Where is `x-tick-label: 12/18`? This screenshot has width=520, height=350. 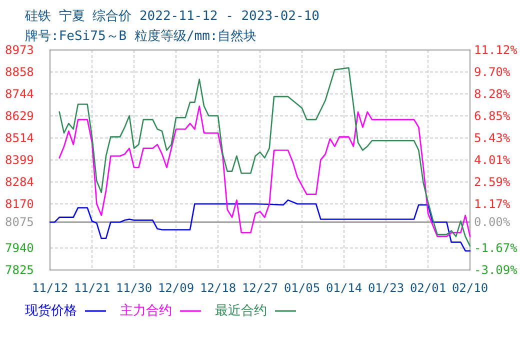
x-tick-label: 12/18 is located at coordinates (218, 288).